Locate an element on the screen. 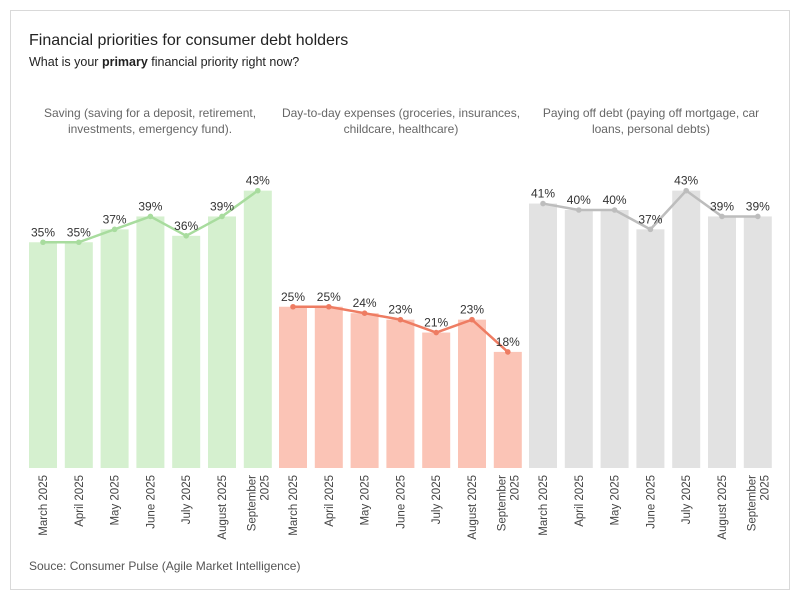  panel-title-line: childcare, healthcare) is located at coordinates (401, 129).